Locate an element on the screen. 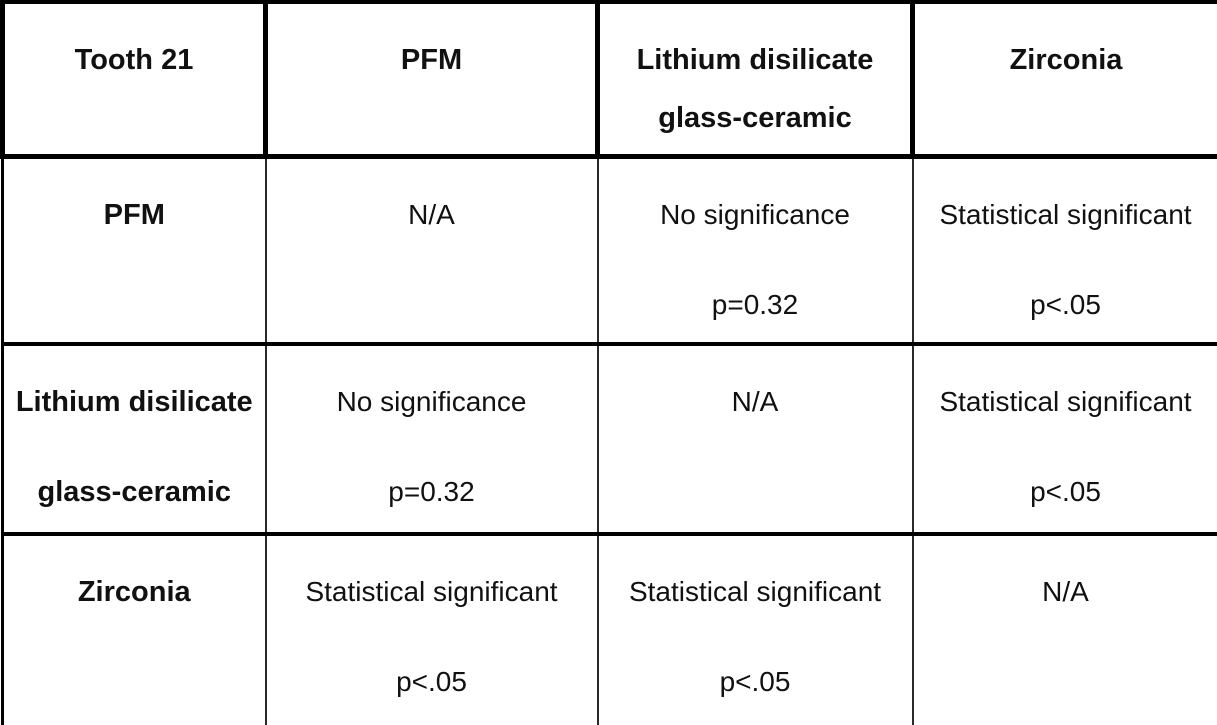 This screenshot has height=725, width=1217. cell-zirconia-vs-zirconia: N/A is located at coordinates (1064, 629).